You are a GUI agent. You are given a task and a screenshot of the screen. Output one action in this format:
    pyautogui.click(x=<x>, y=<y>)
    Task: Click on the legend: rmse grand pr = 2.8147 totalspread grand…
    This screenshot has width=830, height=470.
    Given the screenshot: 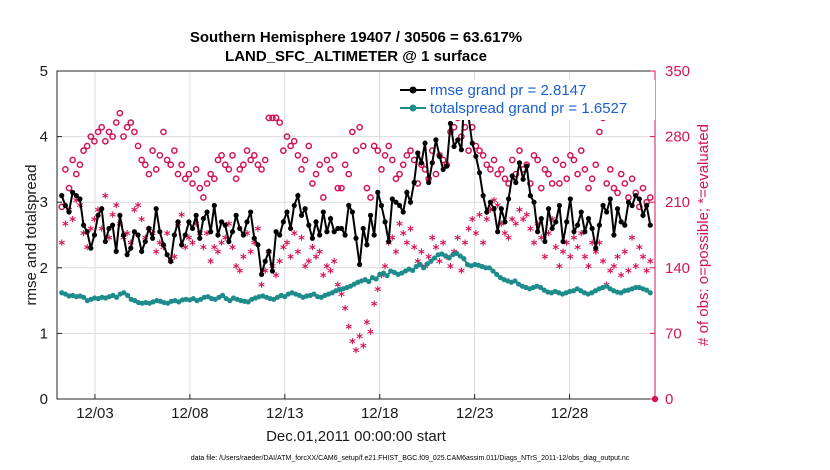 What is the action you would take?
    pyautogui.click(x=524, y=100)
    